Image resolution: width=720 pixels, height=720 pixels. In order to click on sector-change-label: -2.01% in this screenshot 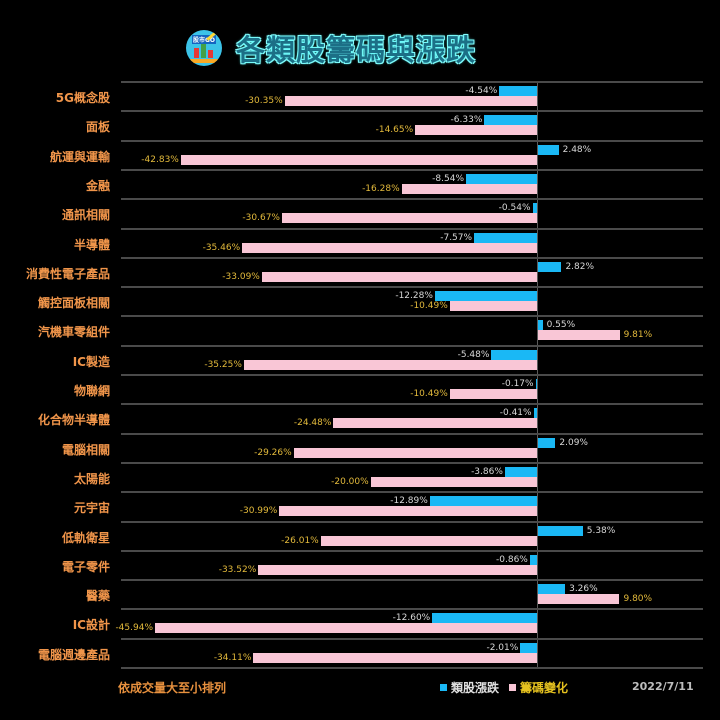, I will do `click(502, 648)`.